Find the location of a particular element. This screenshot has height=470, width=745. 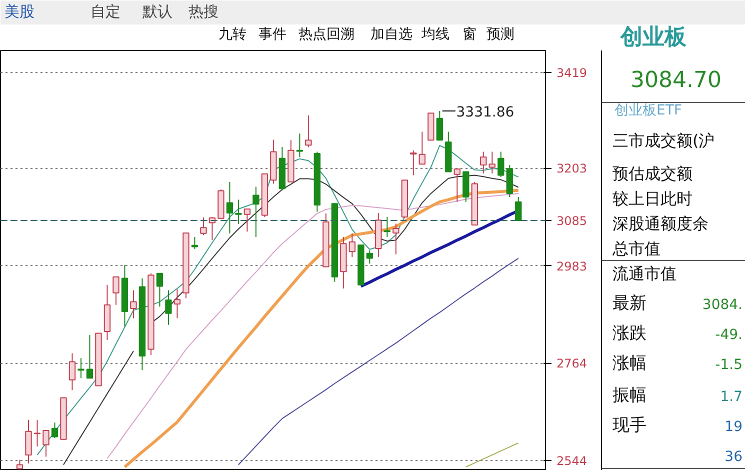

text: 流通市值 is located at coordinates (644, 273).